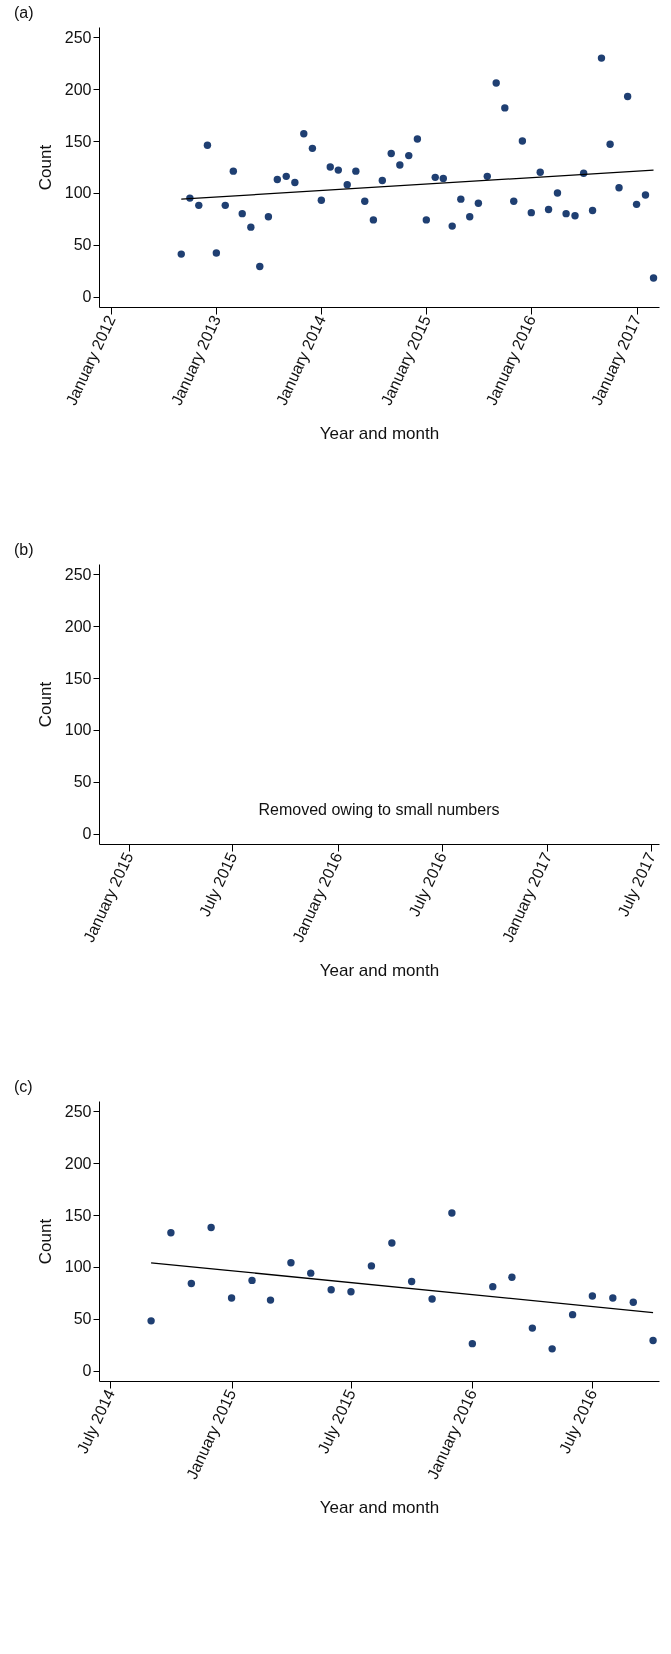 The image size is (671, 1654). Describe the element at coordinates (636, 884) in the screenshot. I see `x-tick-label: July 2017` at that location.